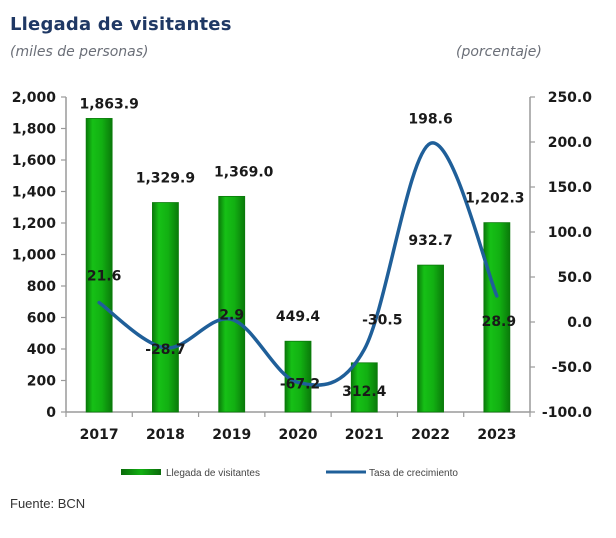 The width and height of the screenshot is (616, 538). What do you see at coordinates (48, 503) in the screenshot?
I see `source-note: Fuente: BCN` at bounding box center [48, 503].